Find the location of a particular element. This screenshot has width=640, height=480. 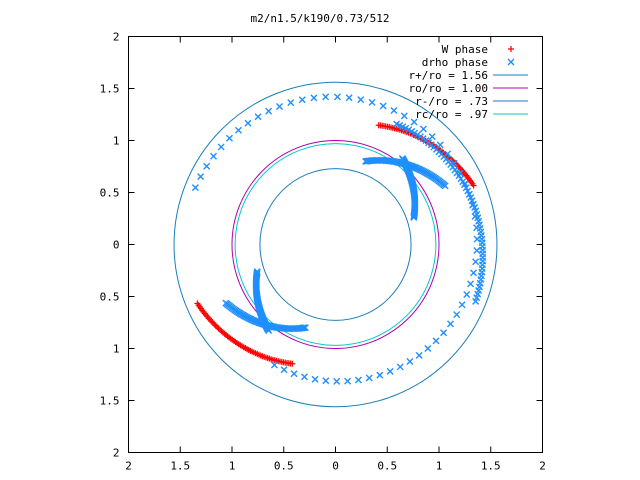

y-tick-label: 0 is located at coordinates (116, 245).